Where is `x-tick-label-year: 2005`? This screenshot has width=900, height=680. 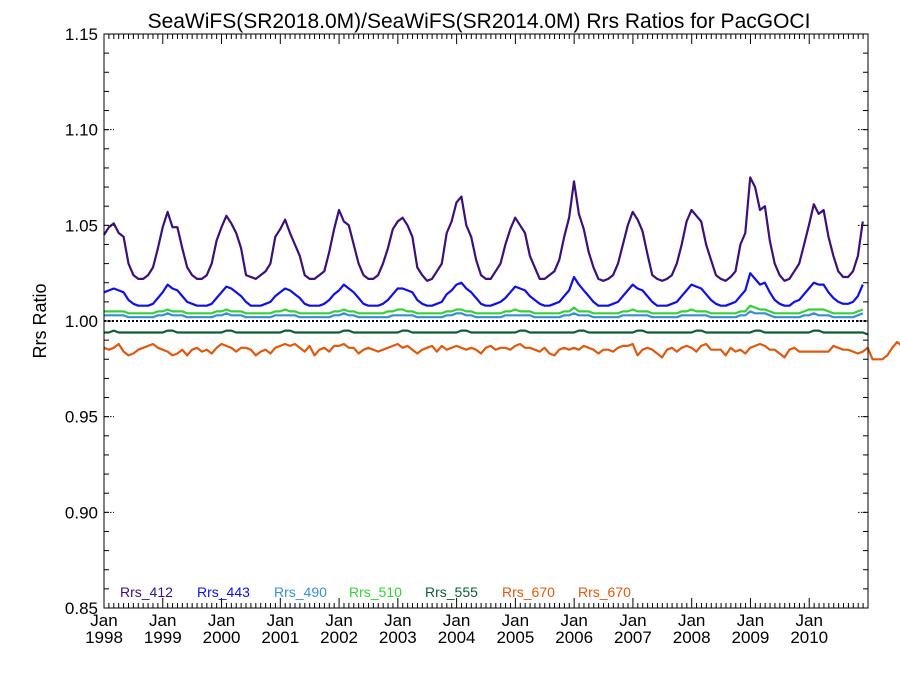 x-tick-label-year: 2005 is located at coordinates (515, 637).